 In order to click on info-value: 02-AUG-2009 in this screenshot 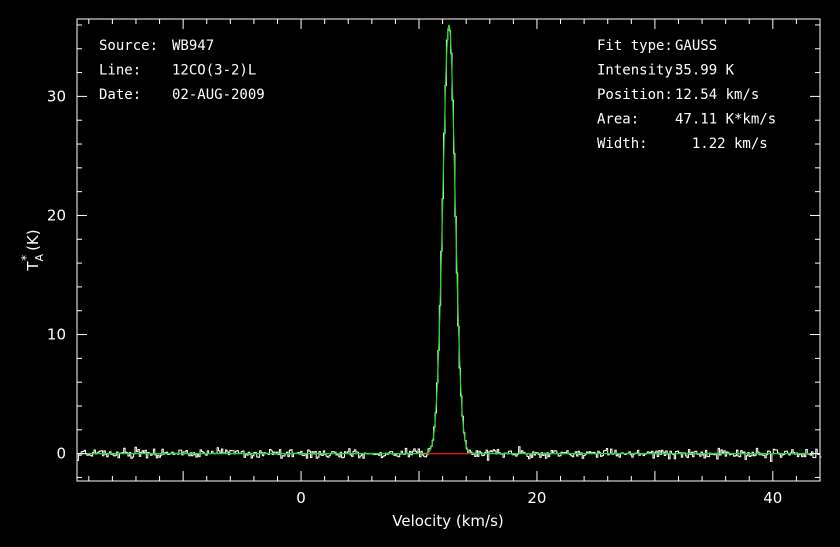, I will do `click(218, 95)`.